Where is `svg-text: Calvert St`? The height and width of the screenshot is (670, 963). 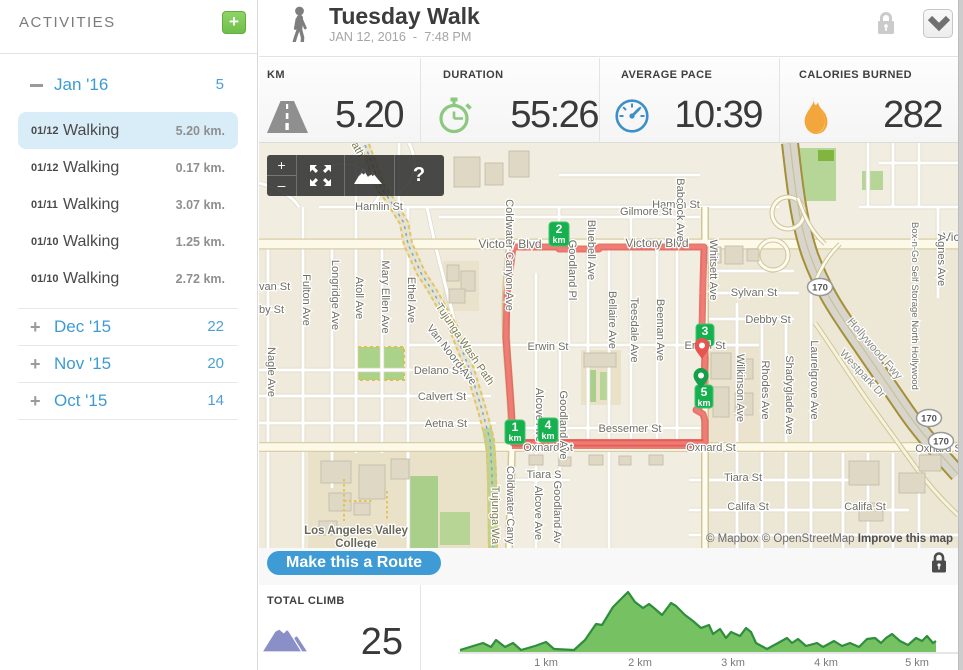 svg-text: Calvert St is located at coordinates (442, 397).